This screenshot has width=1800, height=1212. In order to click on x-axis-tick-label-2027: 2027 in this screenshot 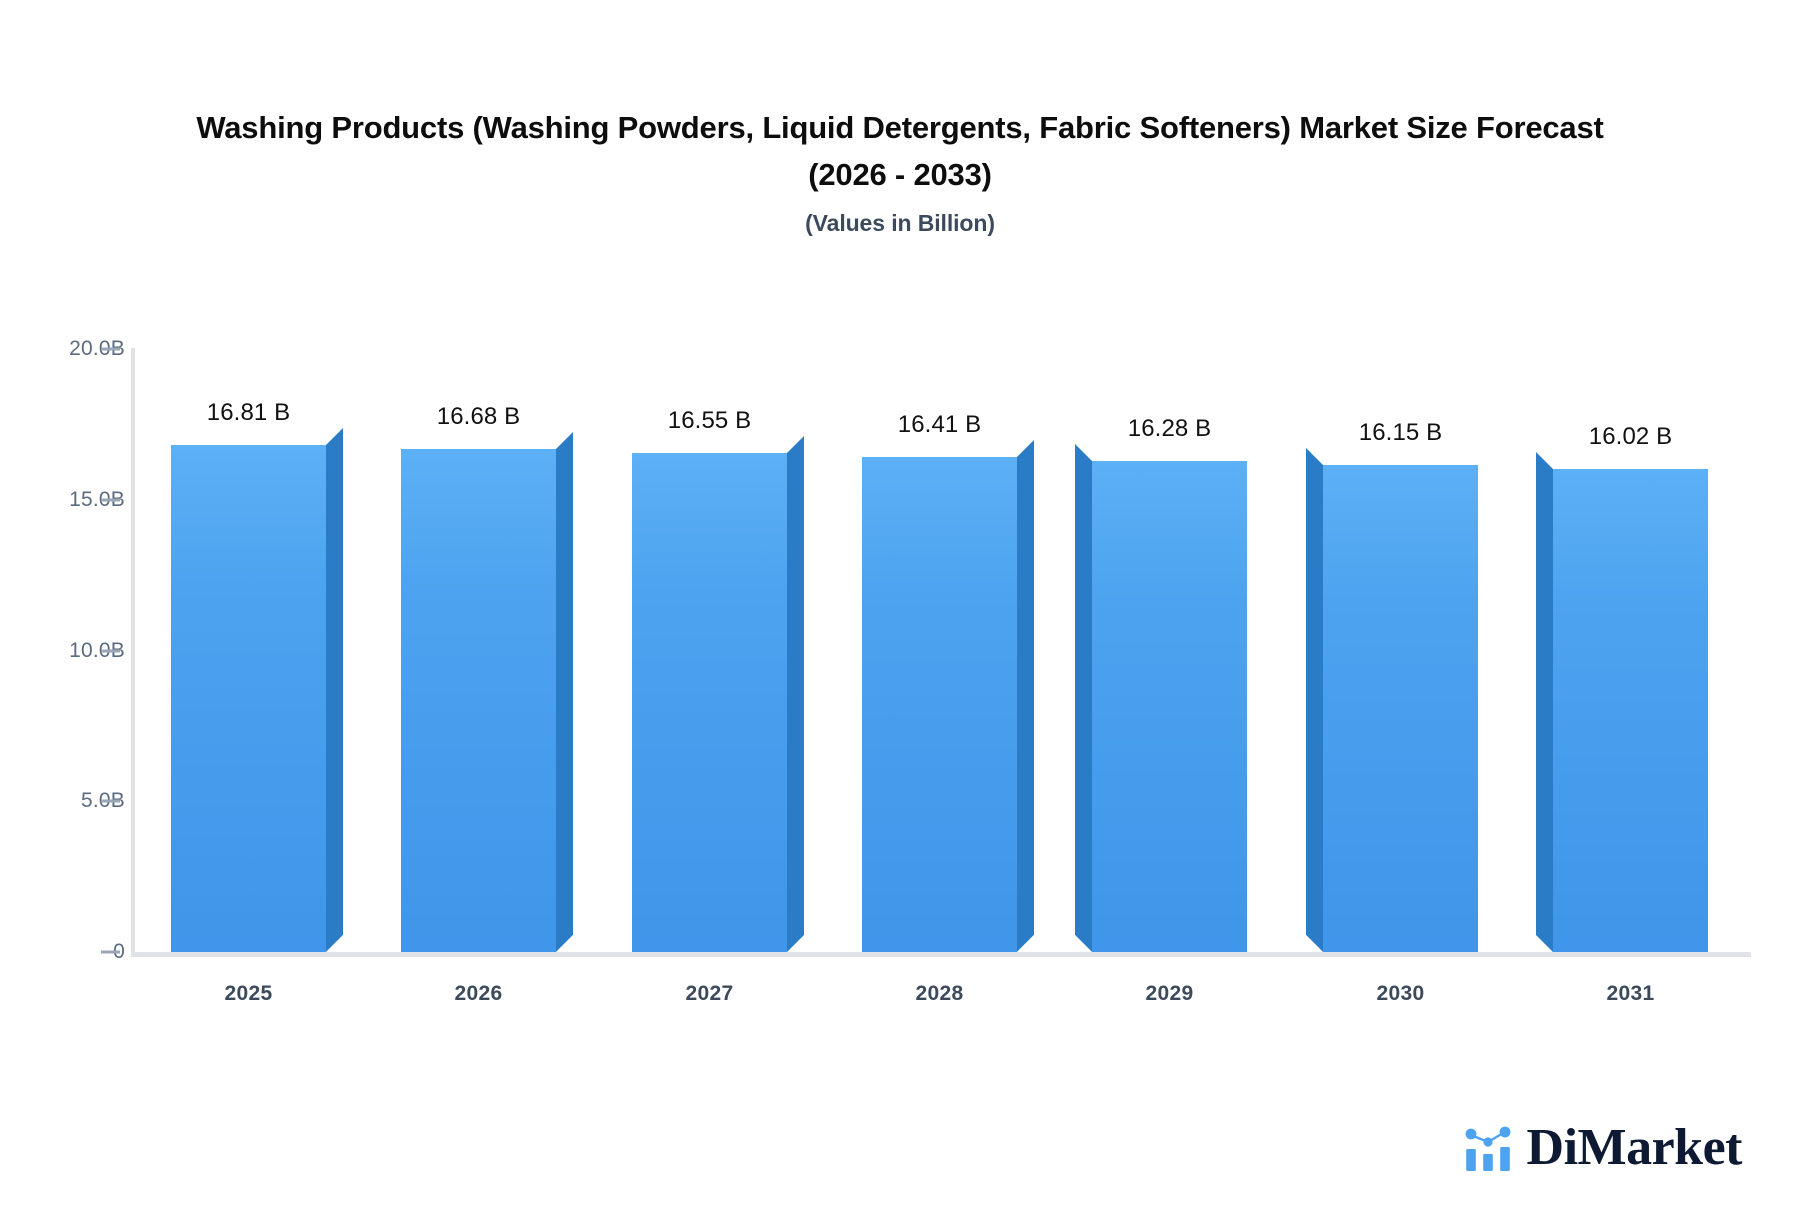, I will do `click(709, 993)`.